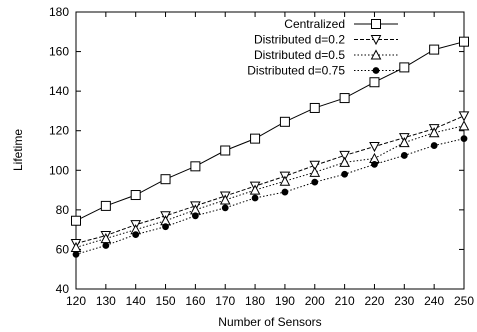 This screenshot has width=477, height=332. I want to click on y-tick-label: 140, so click(59, 91).